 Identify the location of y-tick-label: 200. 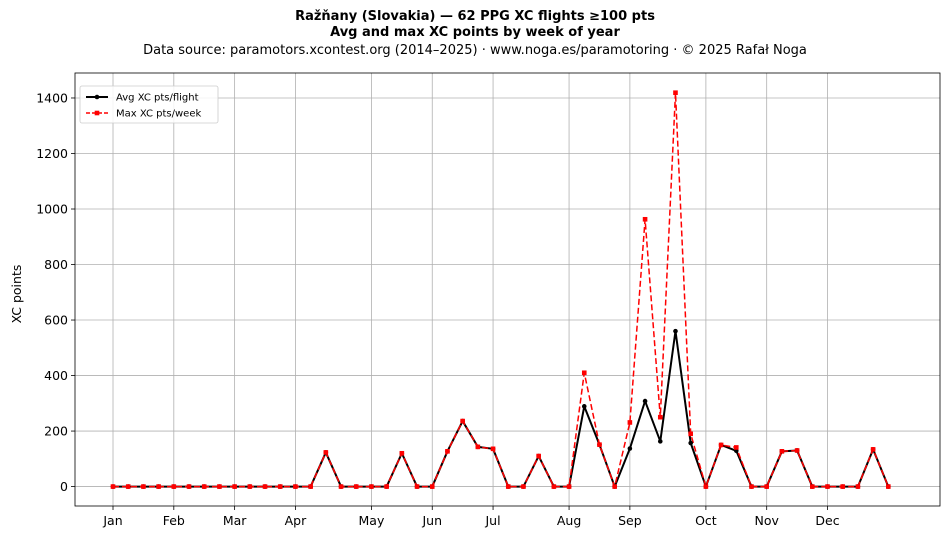
(56, 431).